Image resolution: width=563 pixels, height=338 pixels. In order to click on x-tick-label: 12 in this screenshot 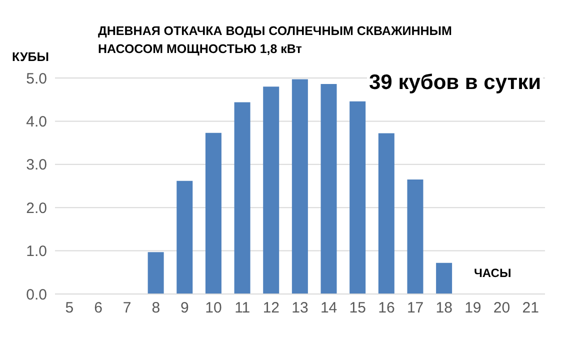, I will do `click(271, 308)`.